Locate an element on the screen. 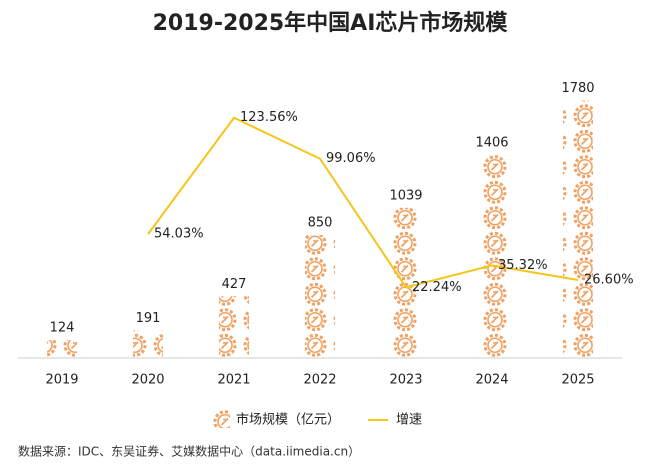  value-label: 1039 is located at coordinates (405, 195).